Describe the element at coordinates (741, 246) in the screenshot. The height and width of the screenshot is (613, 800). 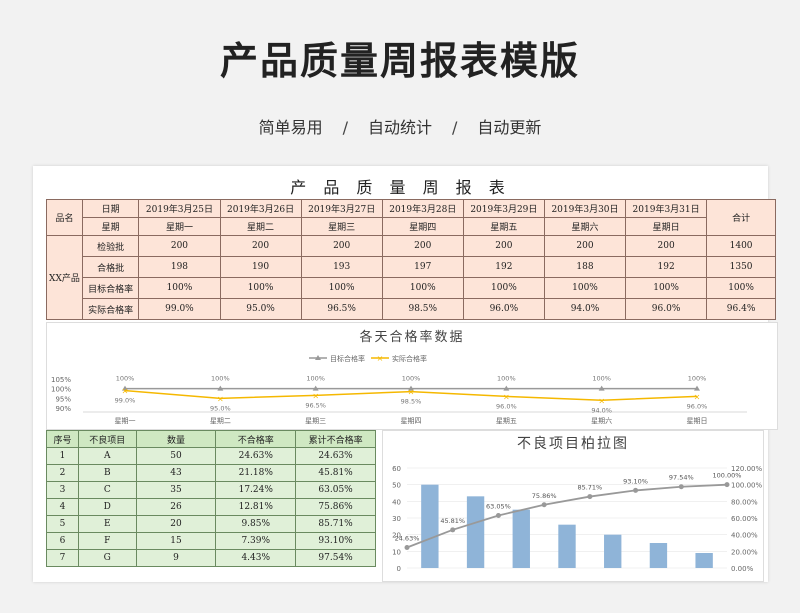
I see `total-cell: 1400` at that location.